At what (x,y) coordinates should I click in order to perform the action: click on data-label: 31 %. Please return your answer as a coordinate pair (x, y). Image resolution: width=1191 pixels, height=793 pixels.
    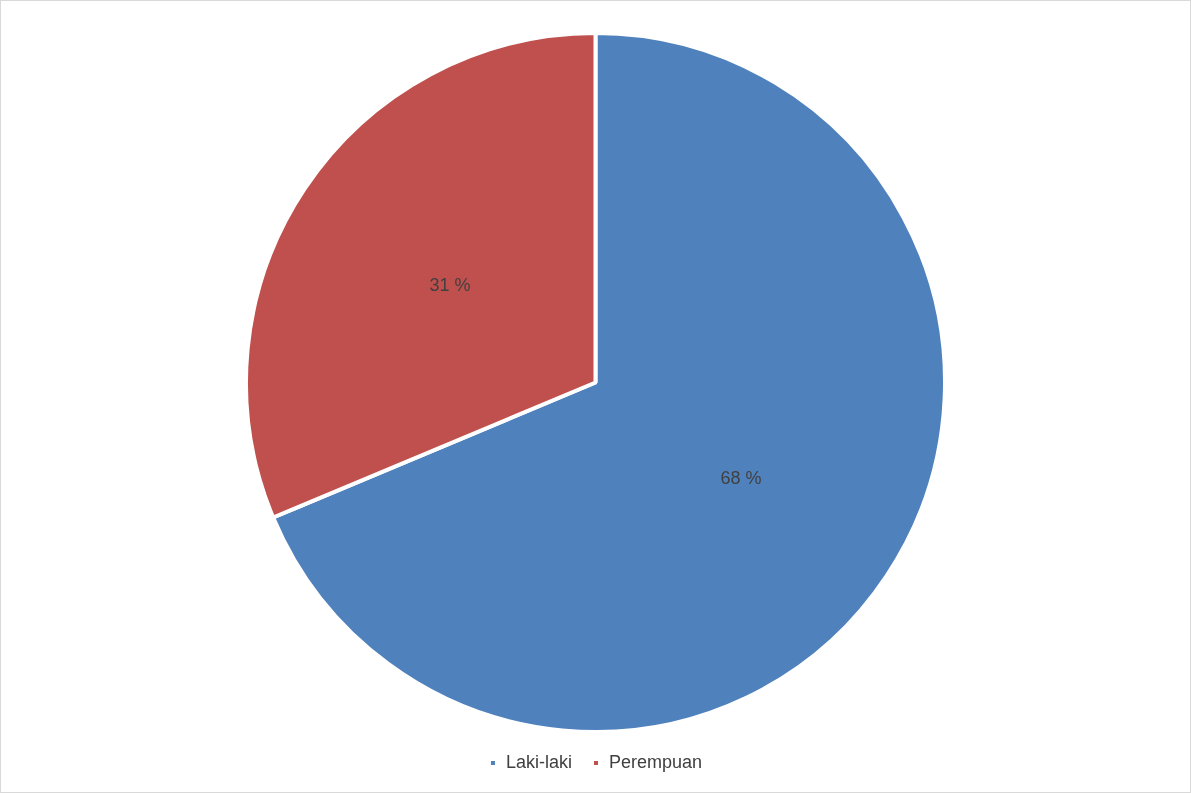
    Looking at the image, I should click on (450, 284).